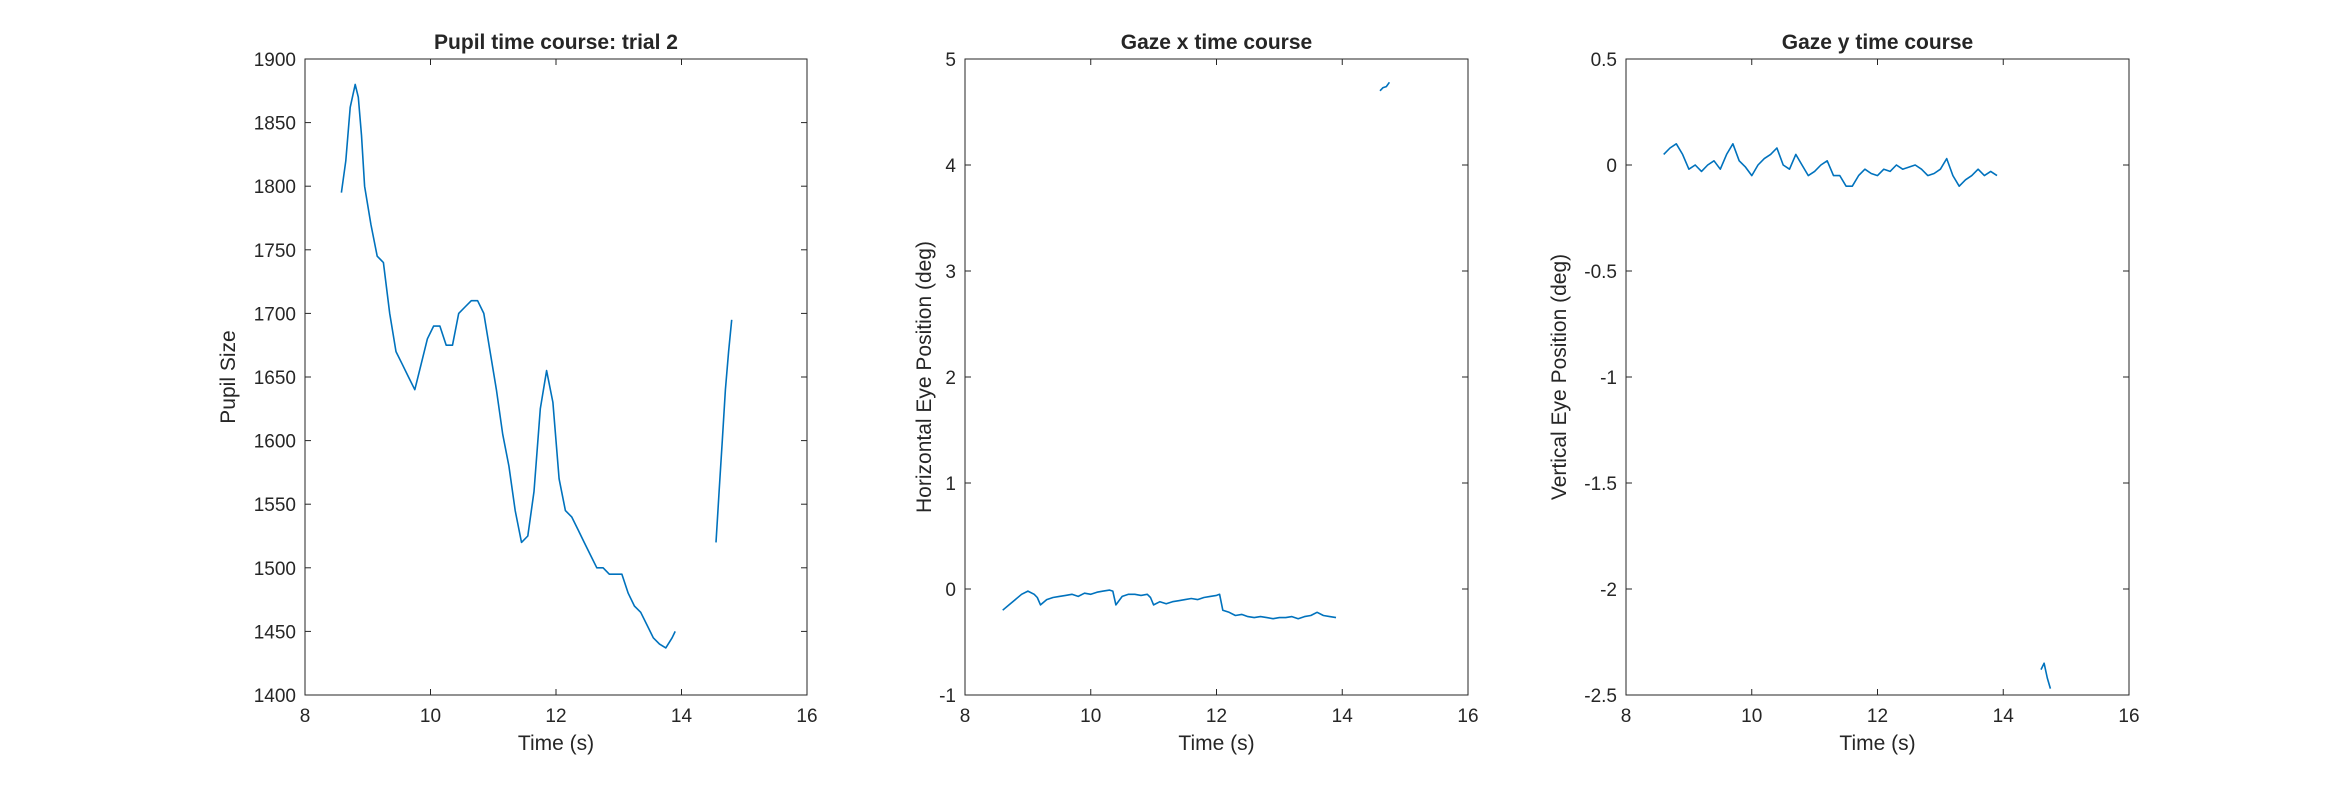 The image size is (2344, 786). What do you see at coordinates (950, 166) in the screenshot?
I see `y-tick-label: 4` at bounding box center [950, 166].